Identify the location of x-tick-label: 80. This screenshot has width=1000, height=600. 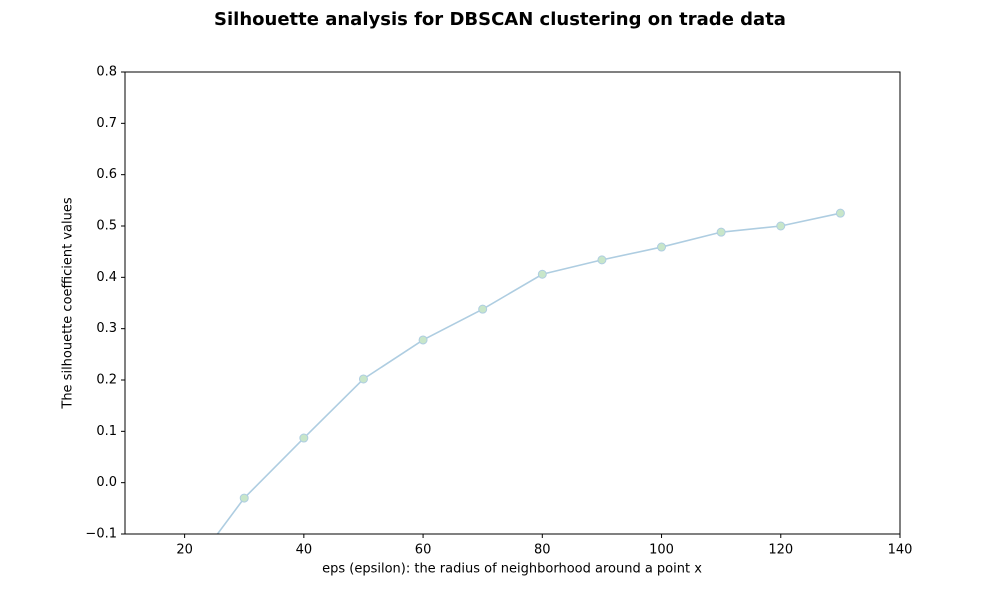
(542, 550).